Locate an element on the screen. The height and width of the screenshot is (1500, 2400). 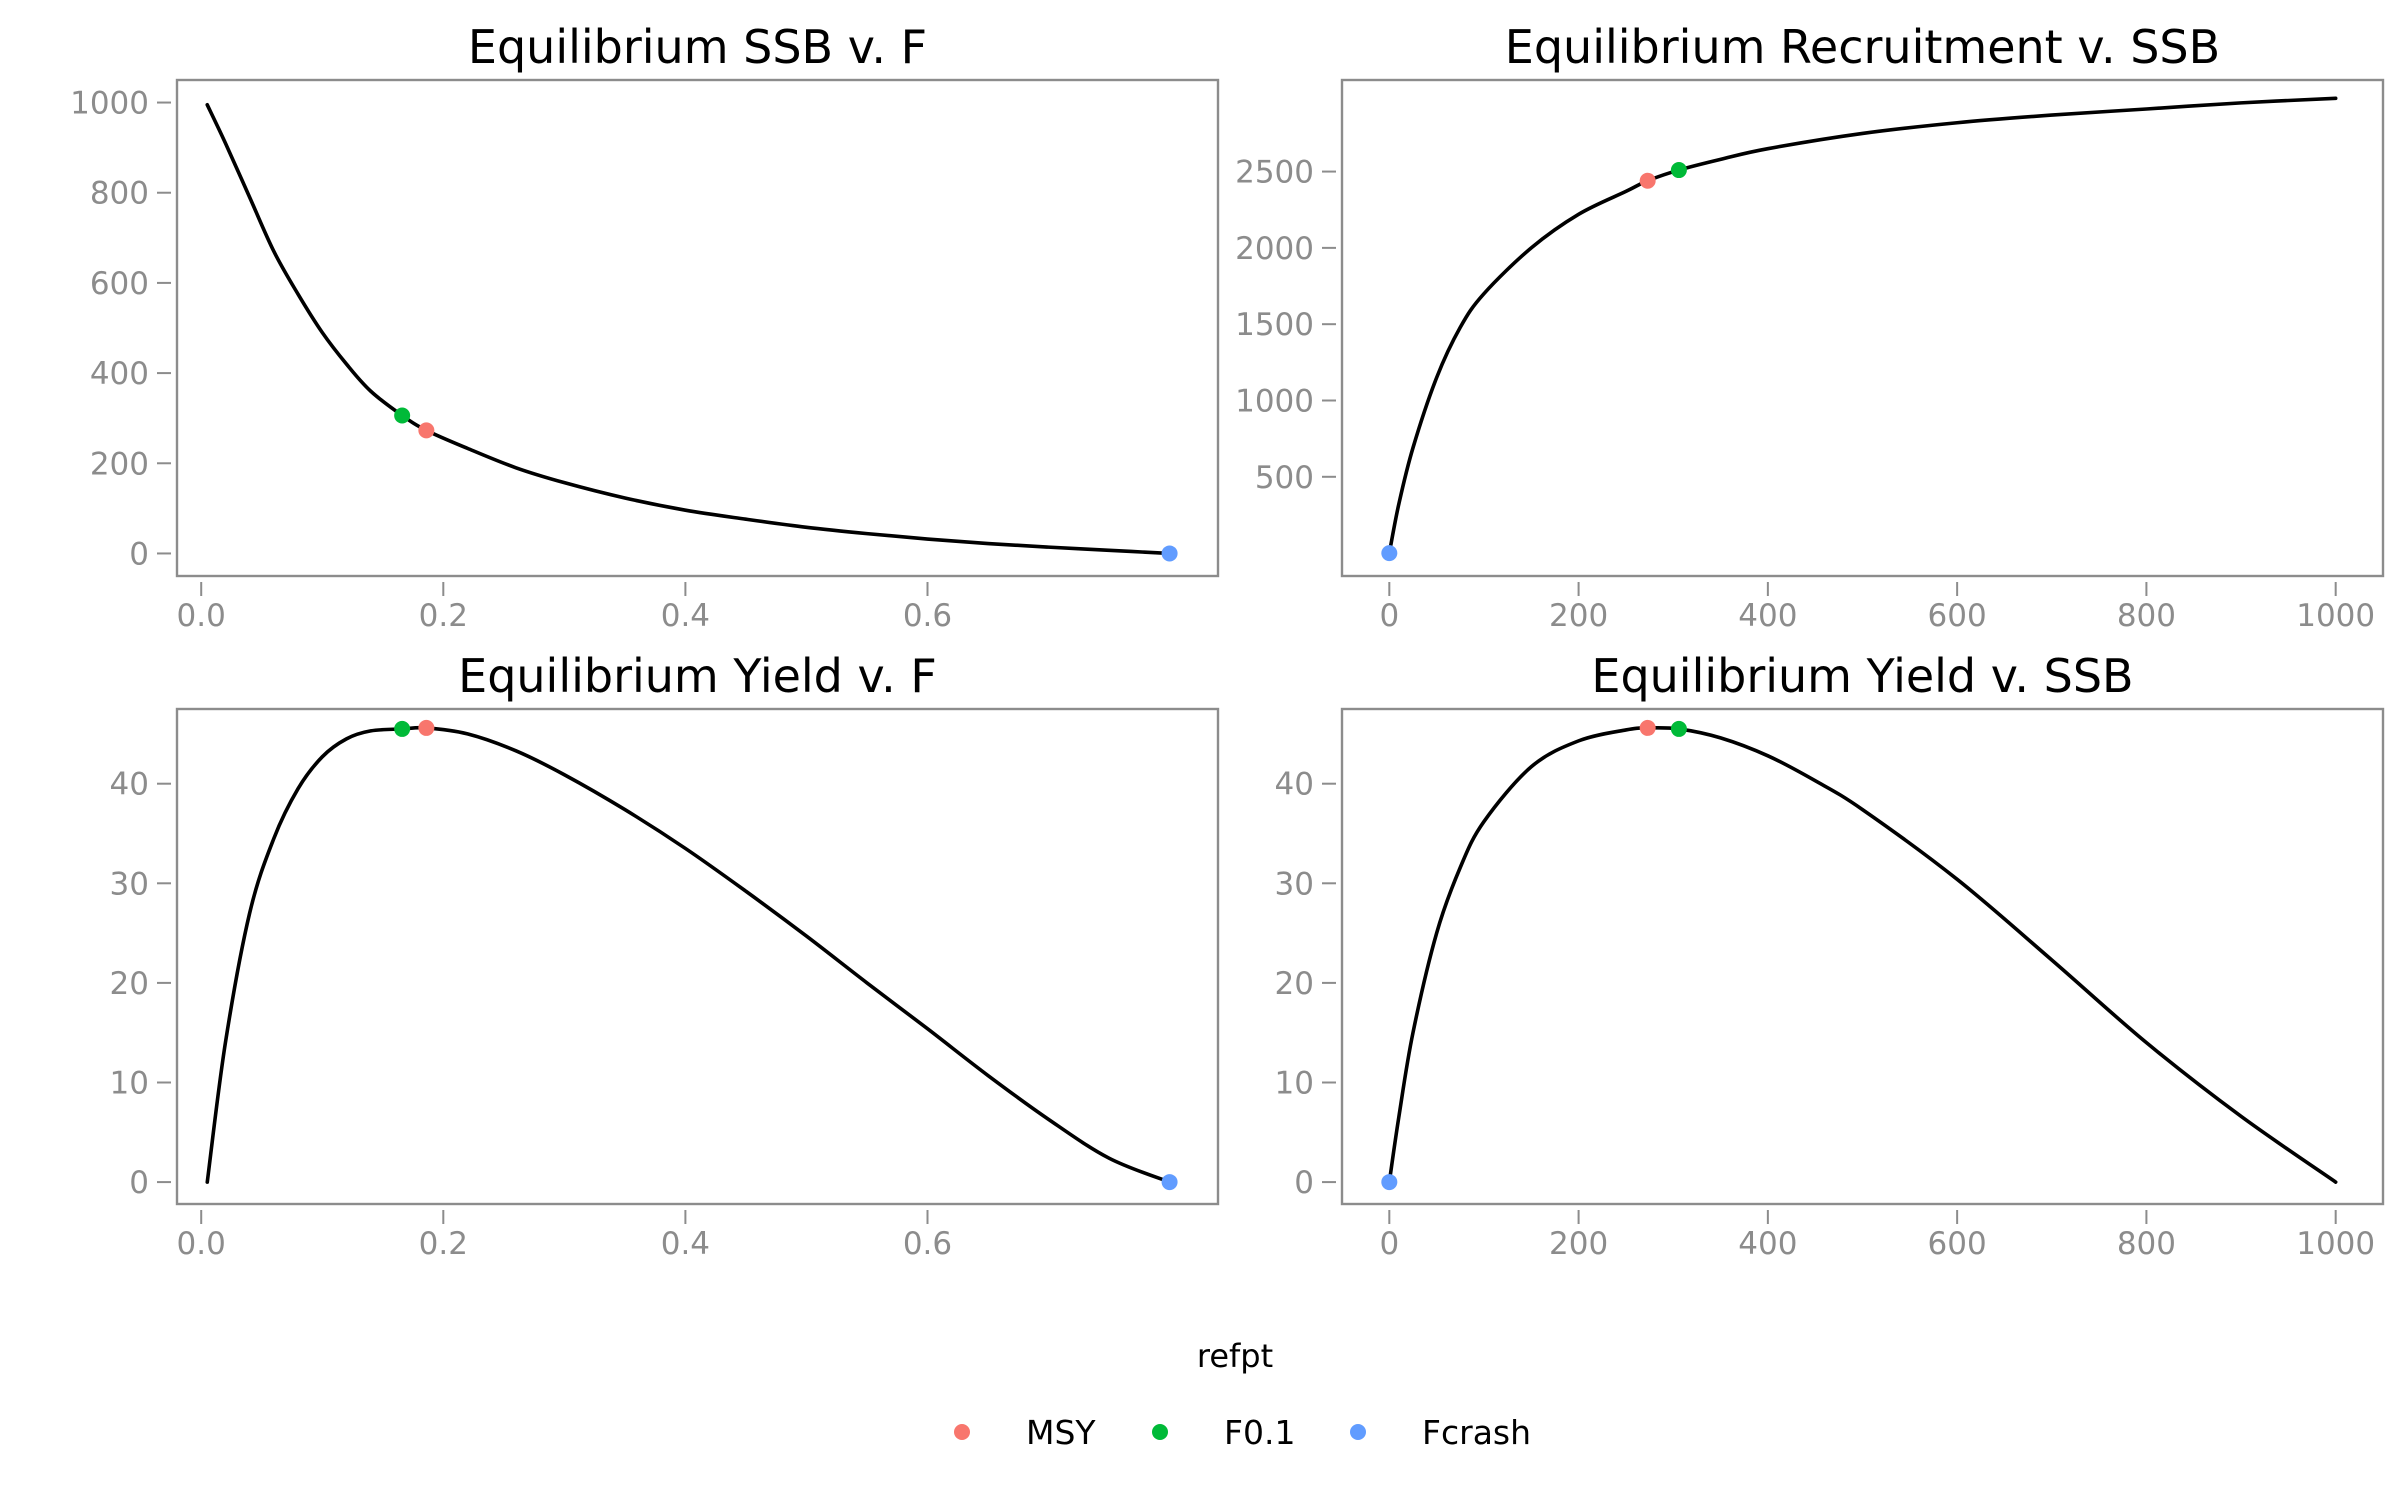
legend: refpt MSY F0.1 Fcrash is located at coordinates (1242, 1394).